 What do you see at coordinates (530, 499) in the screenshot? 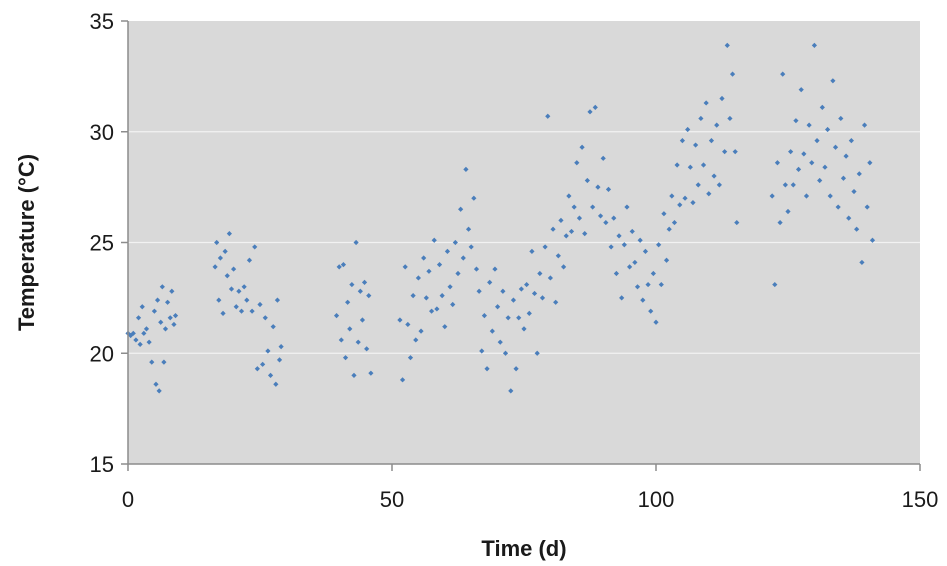
I see `x-tick-labels: 0 50 100 150` at bounding box center [530, 499].